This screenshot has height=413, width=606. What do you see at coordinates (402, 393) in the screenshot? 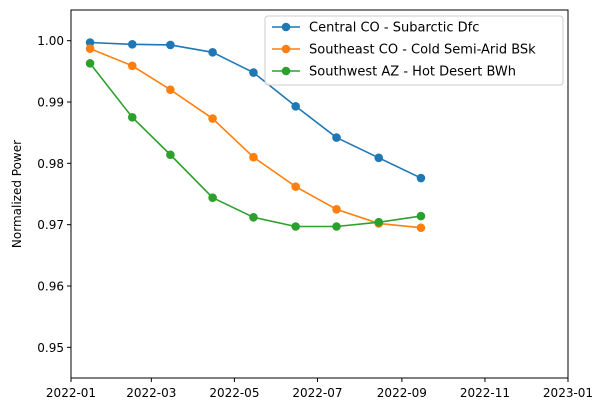
I see `x-tick-label: 2022-09` at bounding box center [402, 393].